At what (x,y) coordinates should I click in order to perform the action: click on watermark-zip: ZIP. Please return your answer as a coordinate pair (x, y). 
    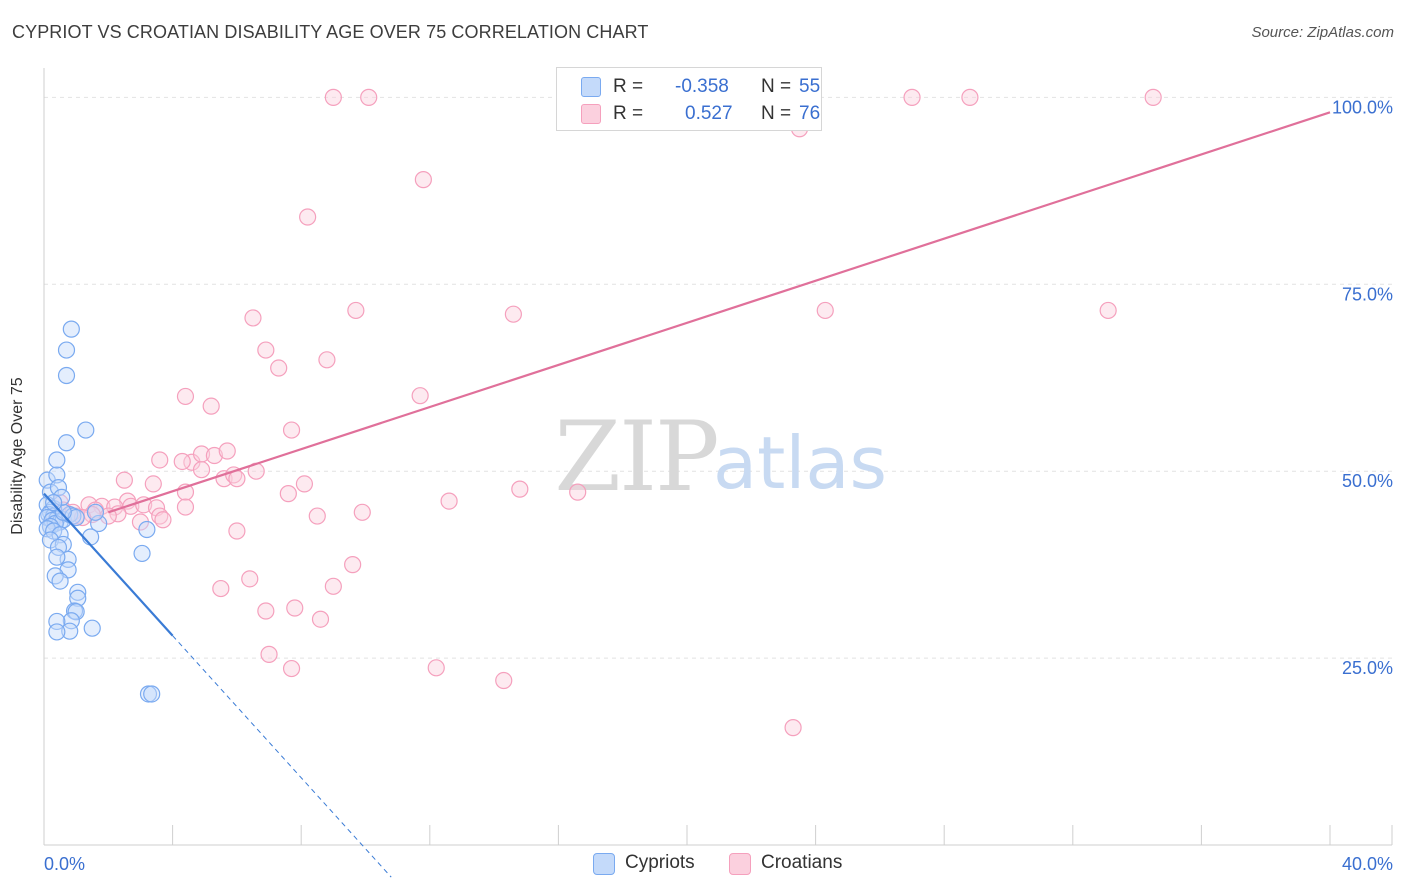
    Looking at the image, I should click on (635, 457).